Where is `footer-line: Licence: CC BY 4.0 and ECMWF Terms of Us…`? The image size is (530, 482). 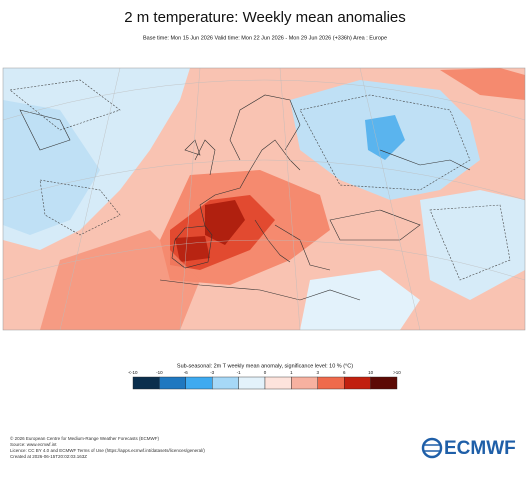 footer-line: Licence: CC BY 4.0 and ECMWF Terms of Us… is located at coordinates (107, 450).